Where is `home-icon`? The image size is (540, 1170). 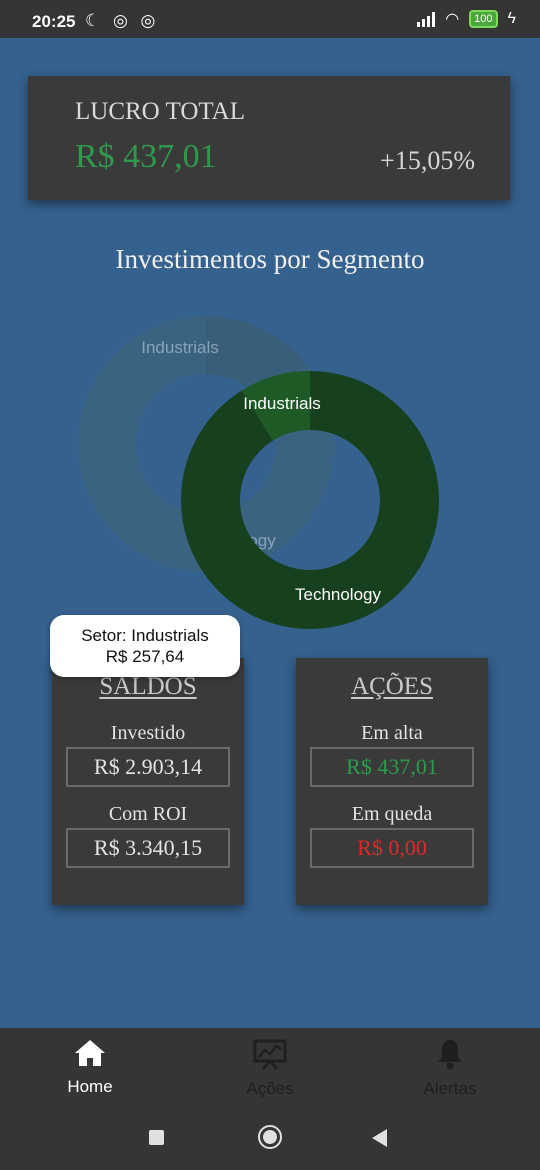 home-icon is located at coordinates (90, 1053).